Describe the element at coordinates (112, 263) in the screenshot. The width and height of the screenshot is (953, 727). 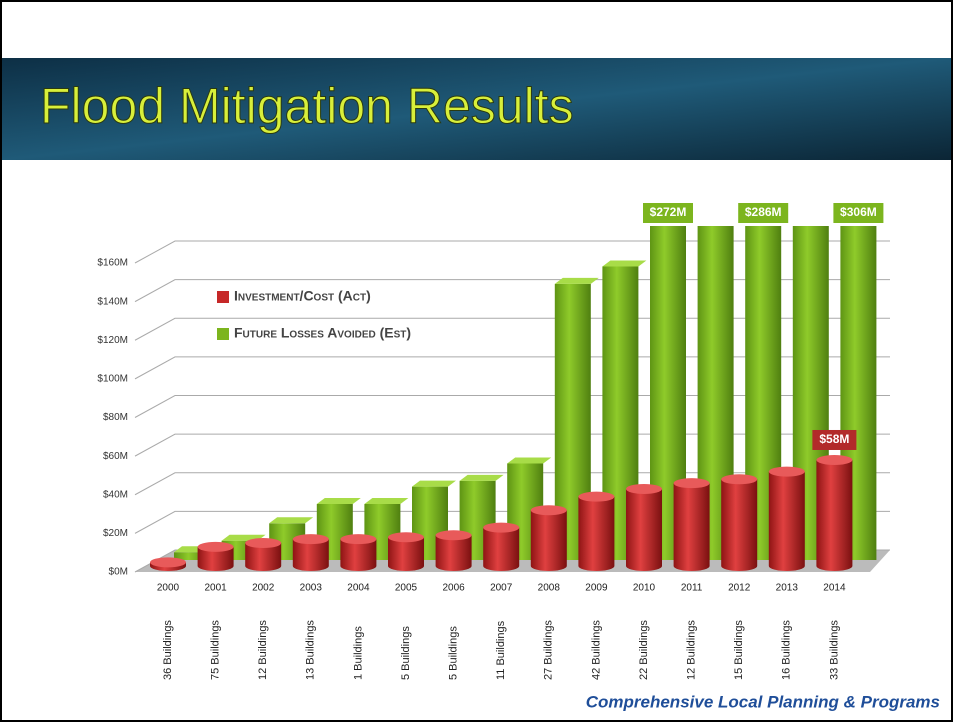
I see `y-tick-label: $160M` at that location.